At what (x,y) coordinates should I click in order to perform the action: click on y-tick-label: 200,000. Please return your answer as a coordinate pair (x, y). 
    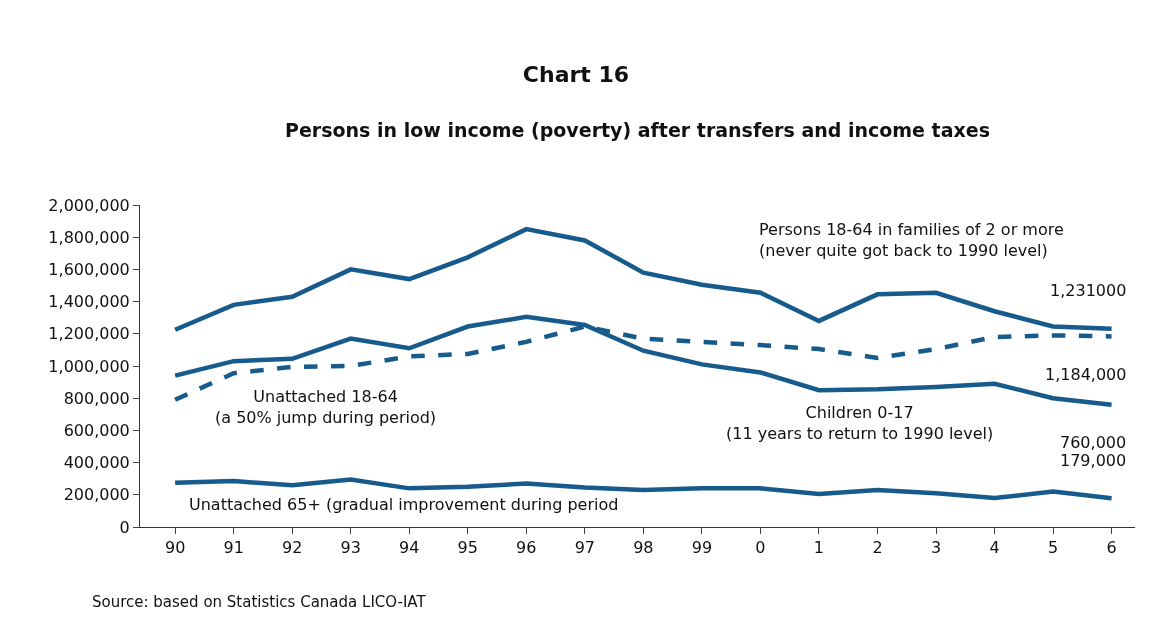
    Looking at the image, I should click on (96, 495).